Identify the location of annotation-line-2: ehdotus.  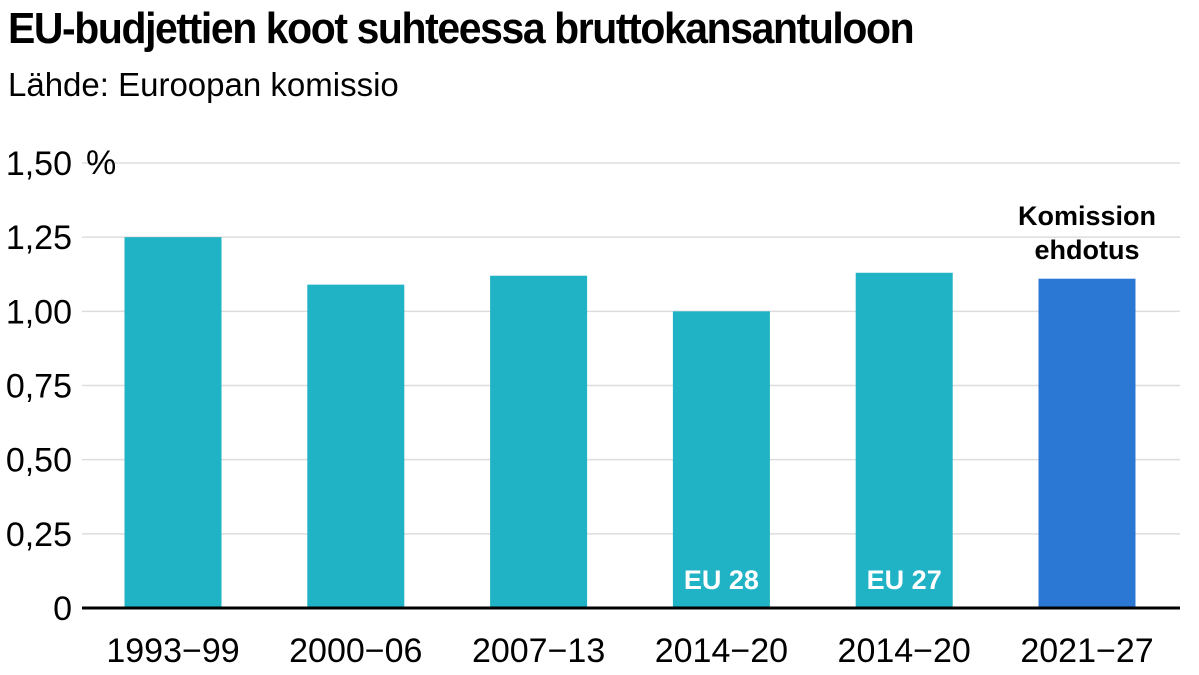
(1087, 250).